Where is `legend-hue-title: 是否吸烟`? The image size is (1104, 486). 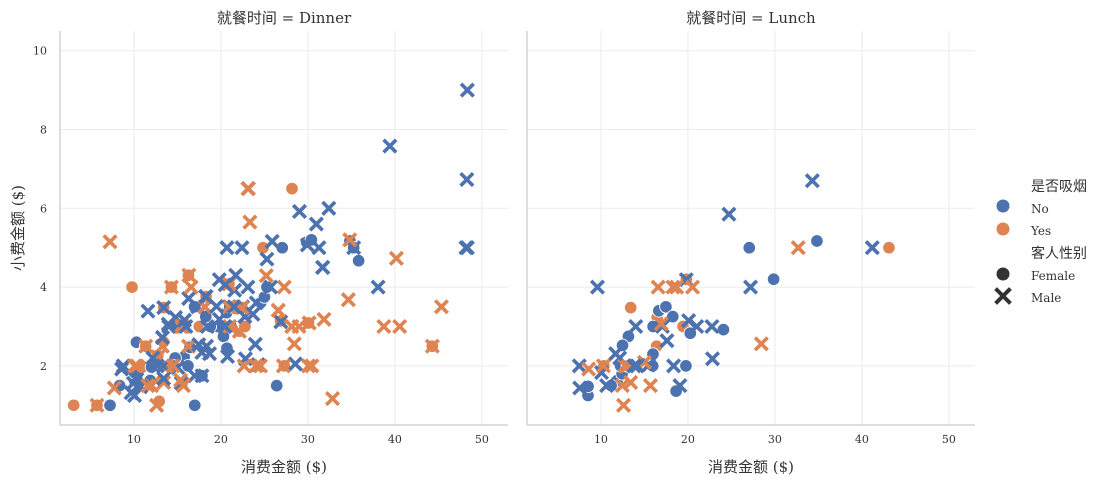 legend-hue-title: 是否吸烟 is located at coordinates (1059, 187).